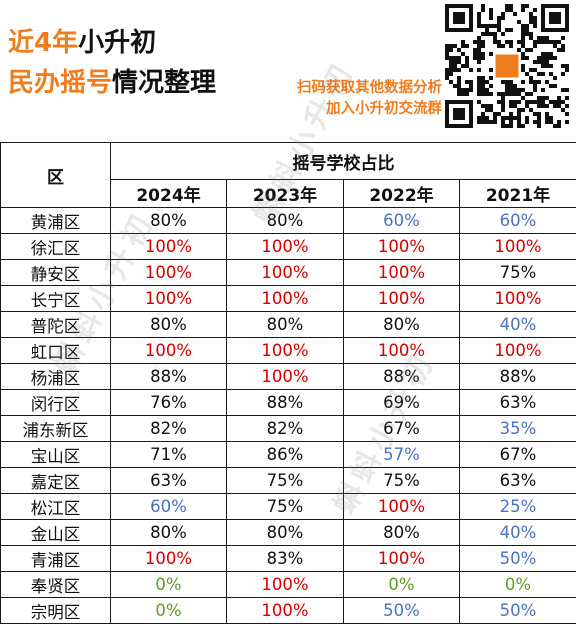 This screenshot has width=576, height=624. What do you see at coordinates (56, 507) in the screenshot?
I see `district-cell: 松江区` at bounding box center [56, 507].